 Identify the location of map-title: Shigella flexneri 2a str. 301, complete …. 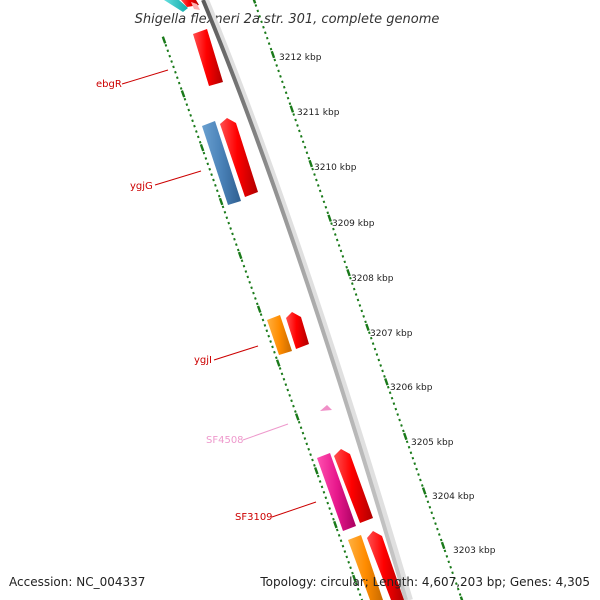
(287, 19).